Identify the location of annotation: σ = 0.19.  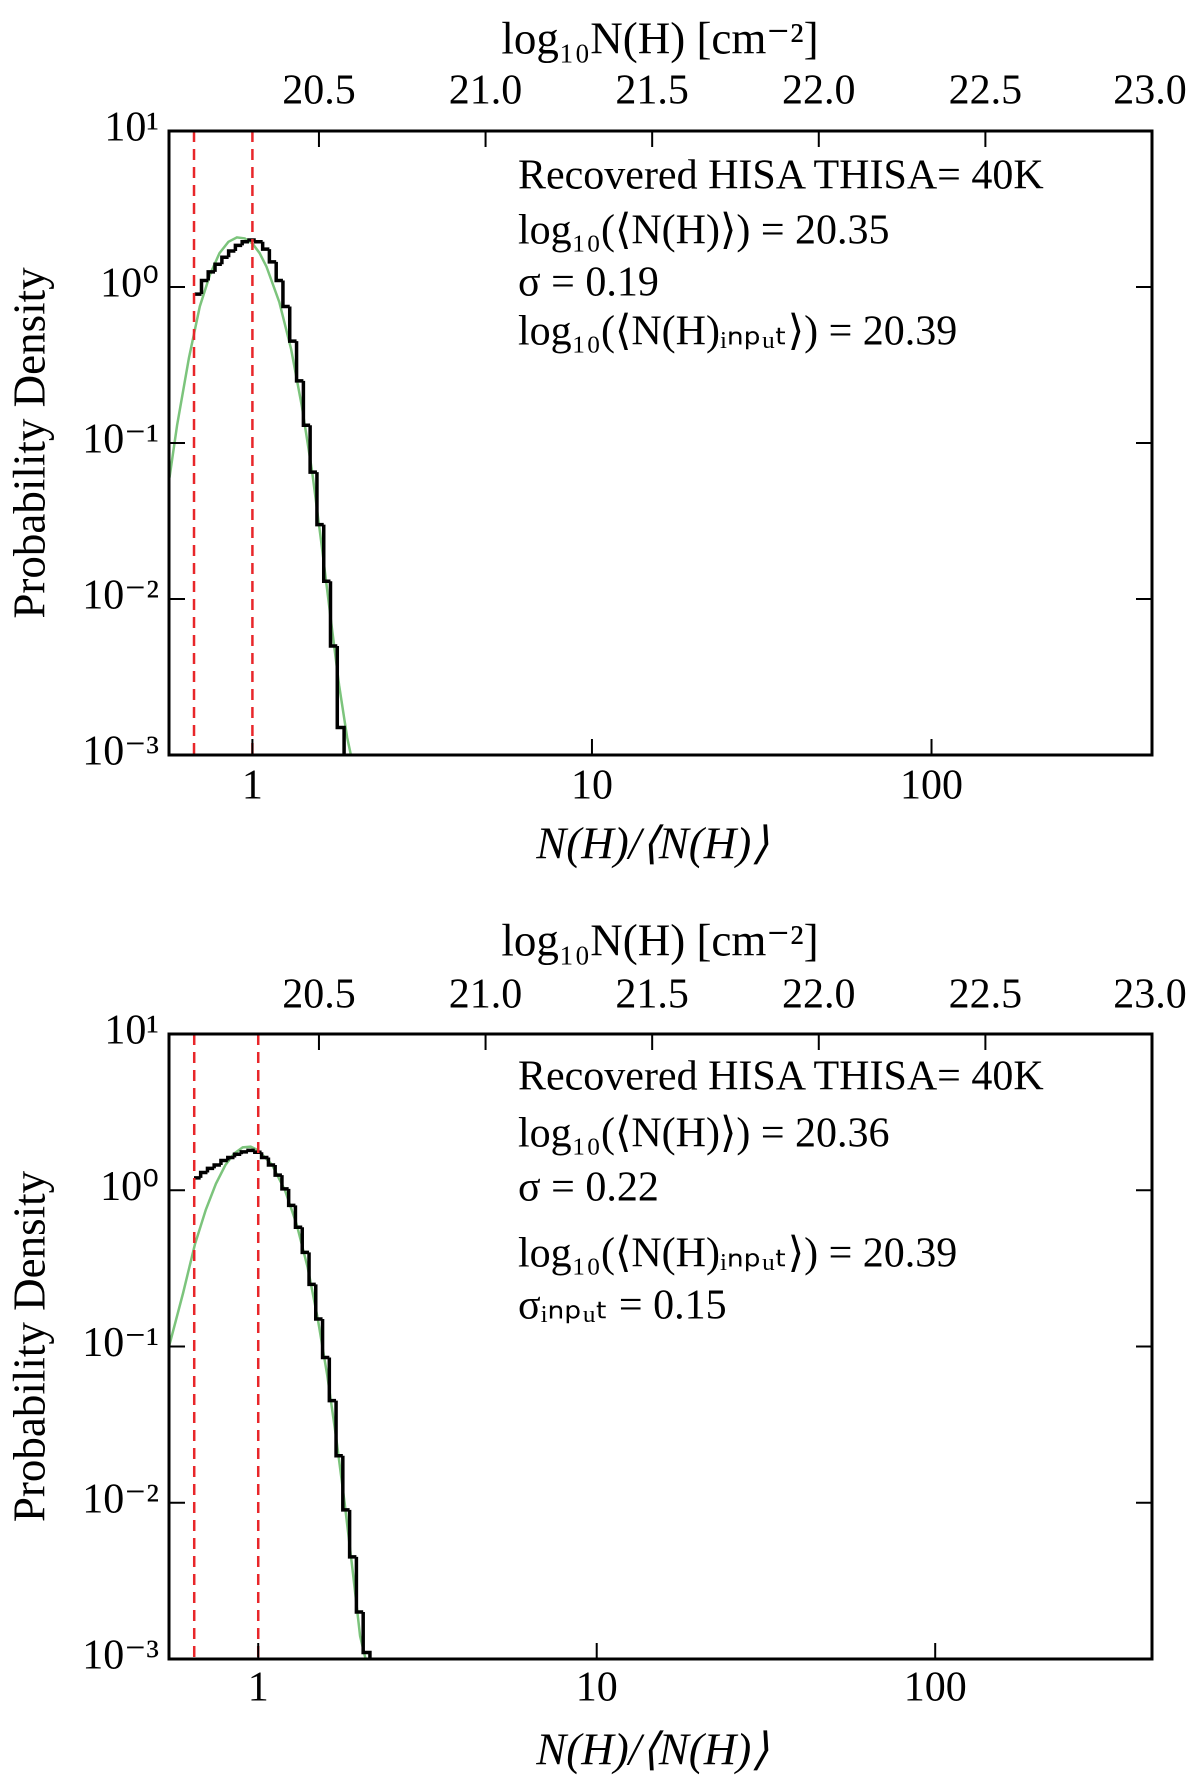
(588, 283).